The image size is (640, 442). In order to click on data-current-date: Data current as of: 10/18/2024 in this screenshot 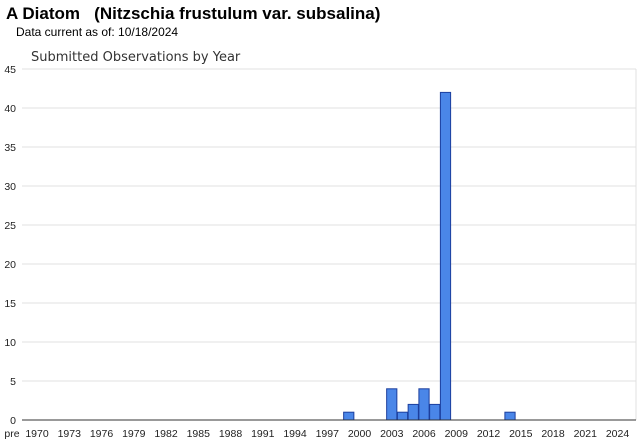, I will do `click(97, 32)`.